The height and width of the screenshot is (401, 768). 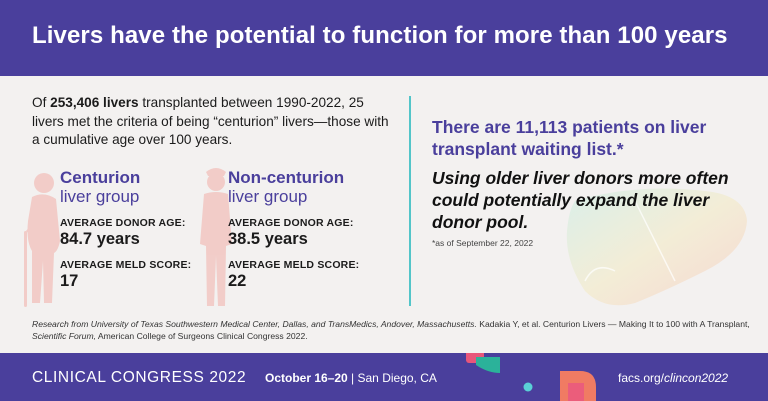 What do you see at coordinates (410, 201) in the screenshot?
I see `vertical-divider` at bounding box center [410, 201].